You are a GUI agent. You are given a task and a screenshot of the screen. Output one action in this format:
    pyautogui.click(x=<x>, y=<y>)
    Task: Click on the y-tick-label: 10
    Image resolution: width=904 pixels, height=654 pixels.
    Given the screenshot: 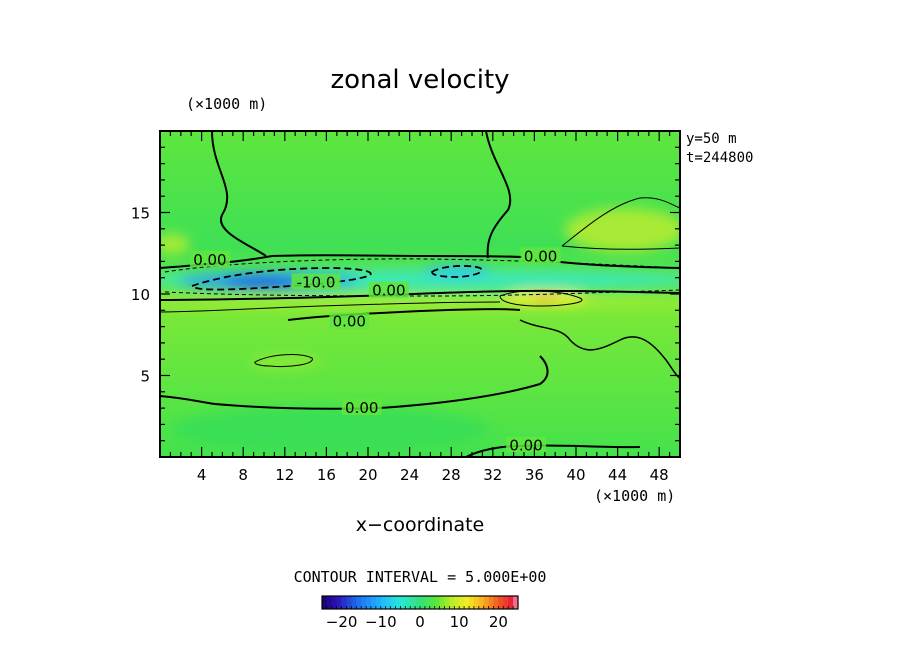 What is the action you would take?
    pyautogui.click(x=140, y=295)
    